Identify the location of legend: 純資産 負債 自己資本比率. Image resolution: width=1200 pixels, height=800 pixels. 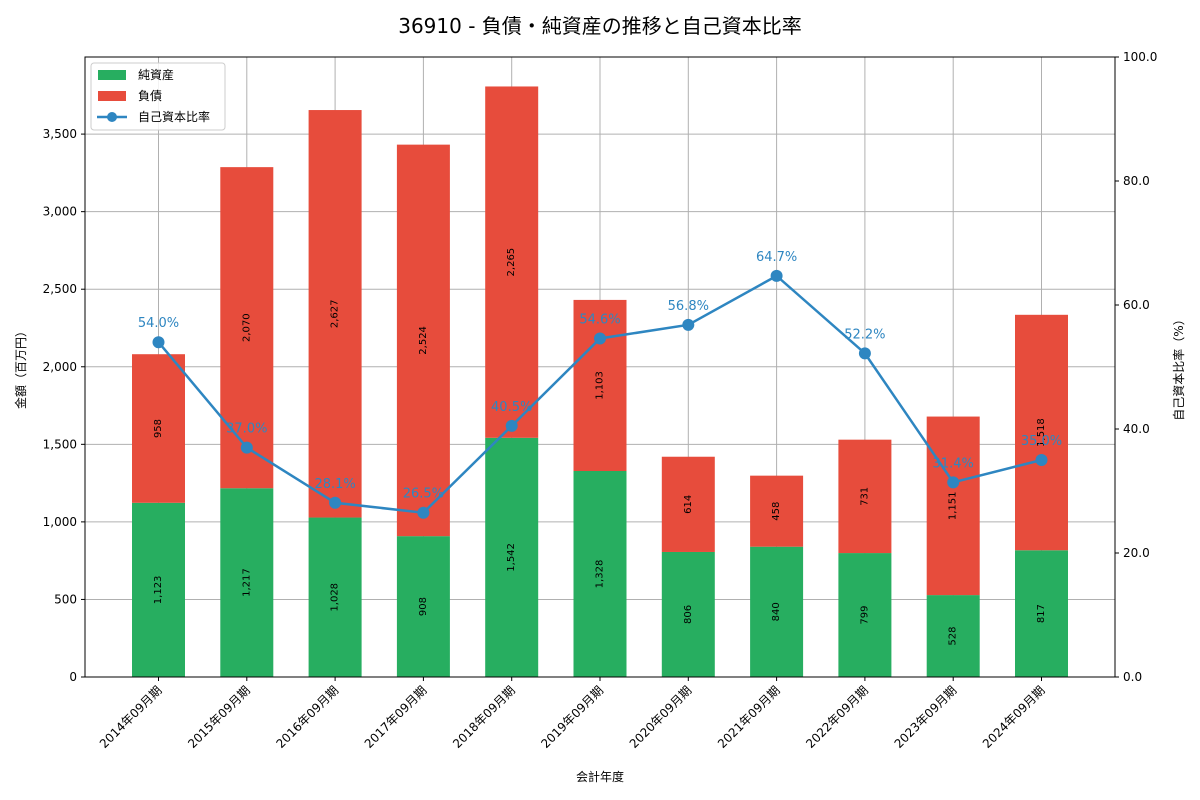
(158, 96).